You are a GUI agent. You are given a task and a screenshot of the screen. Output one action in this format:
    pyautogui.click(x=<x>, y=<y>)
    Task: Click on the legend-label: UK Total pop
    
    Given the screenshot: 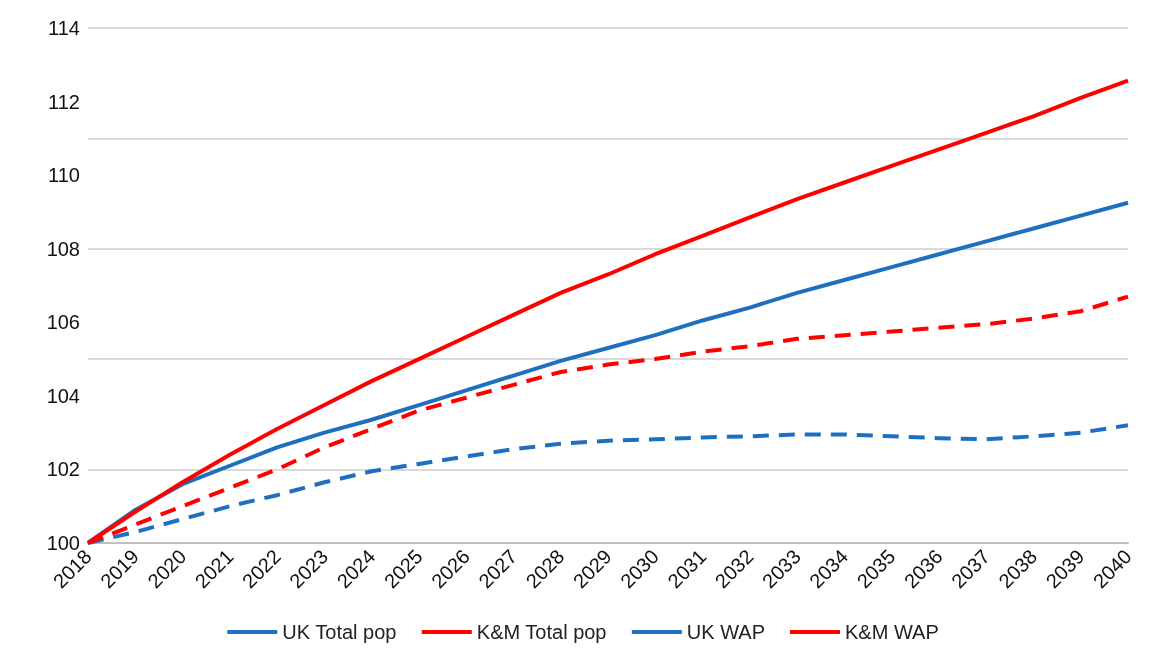 What is the action you would take?
    pyautogui.click(x=339, y=632)
    